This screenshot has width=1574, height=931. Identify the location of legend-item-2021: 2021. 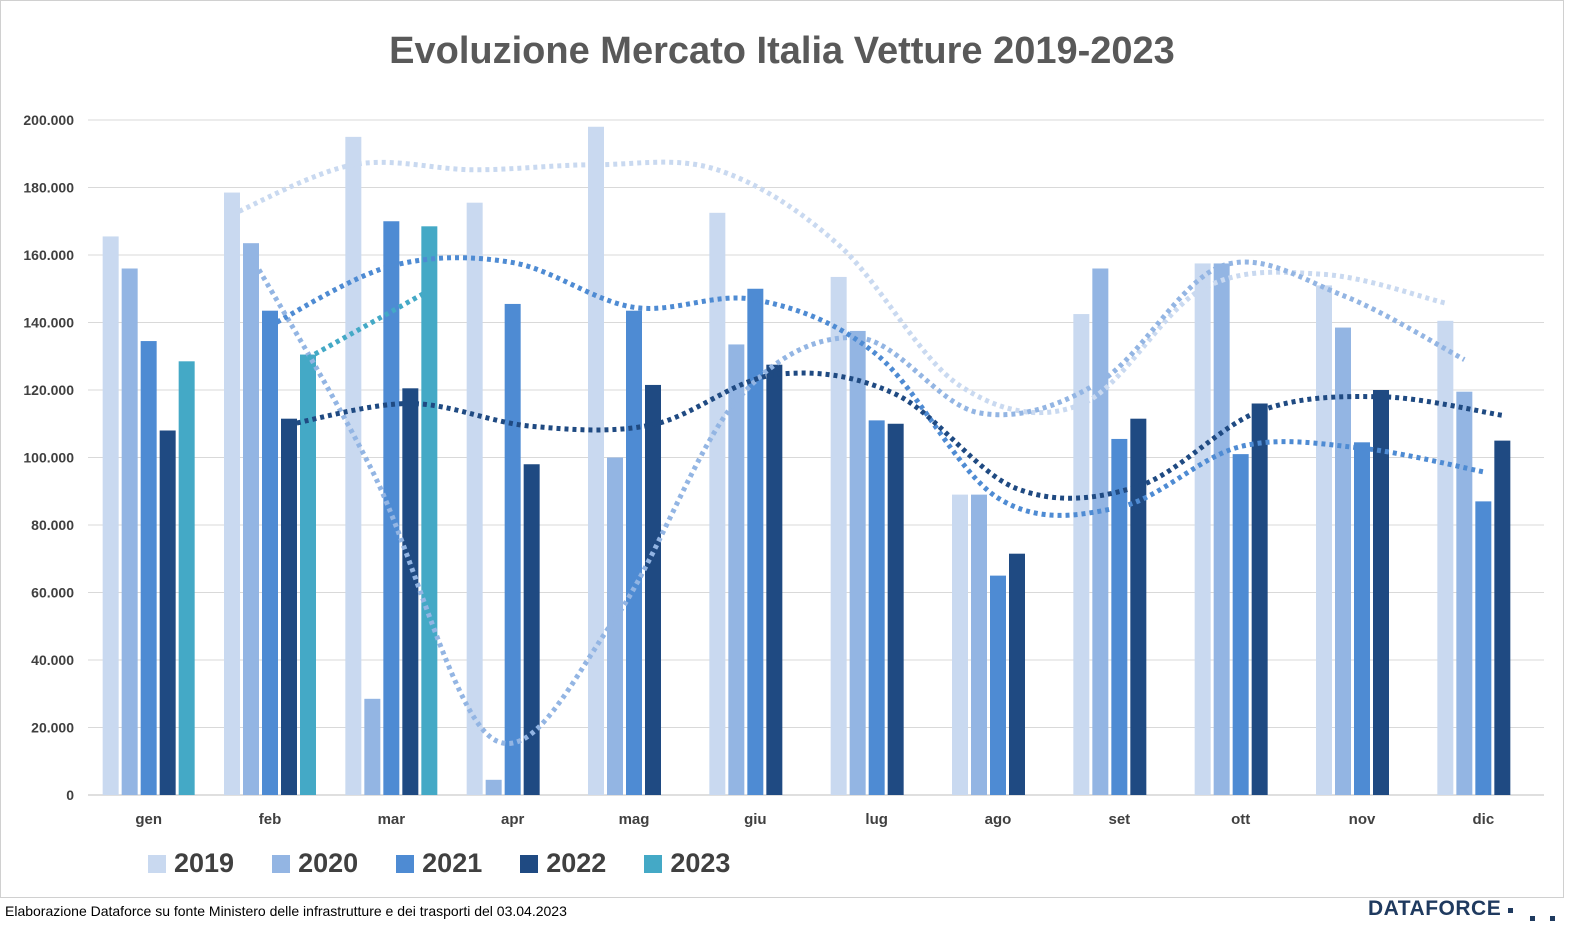
(439, 863).